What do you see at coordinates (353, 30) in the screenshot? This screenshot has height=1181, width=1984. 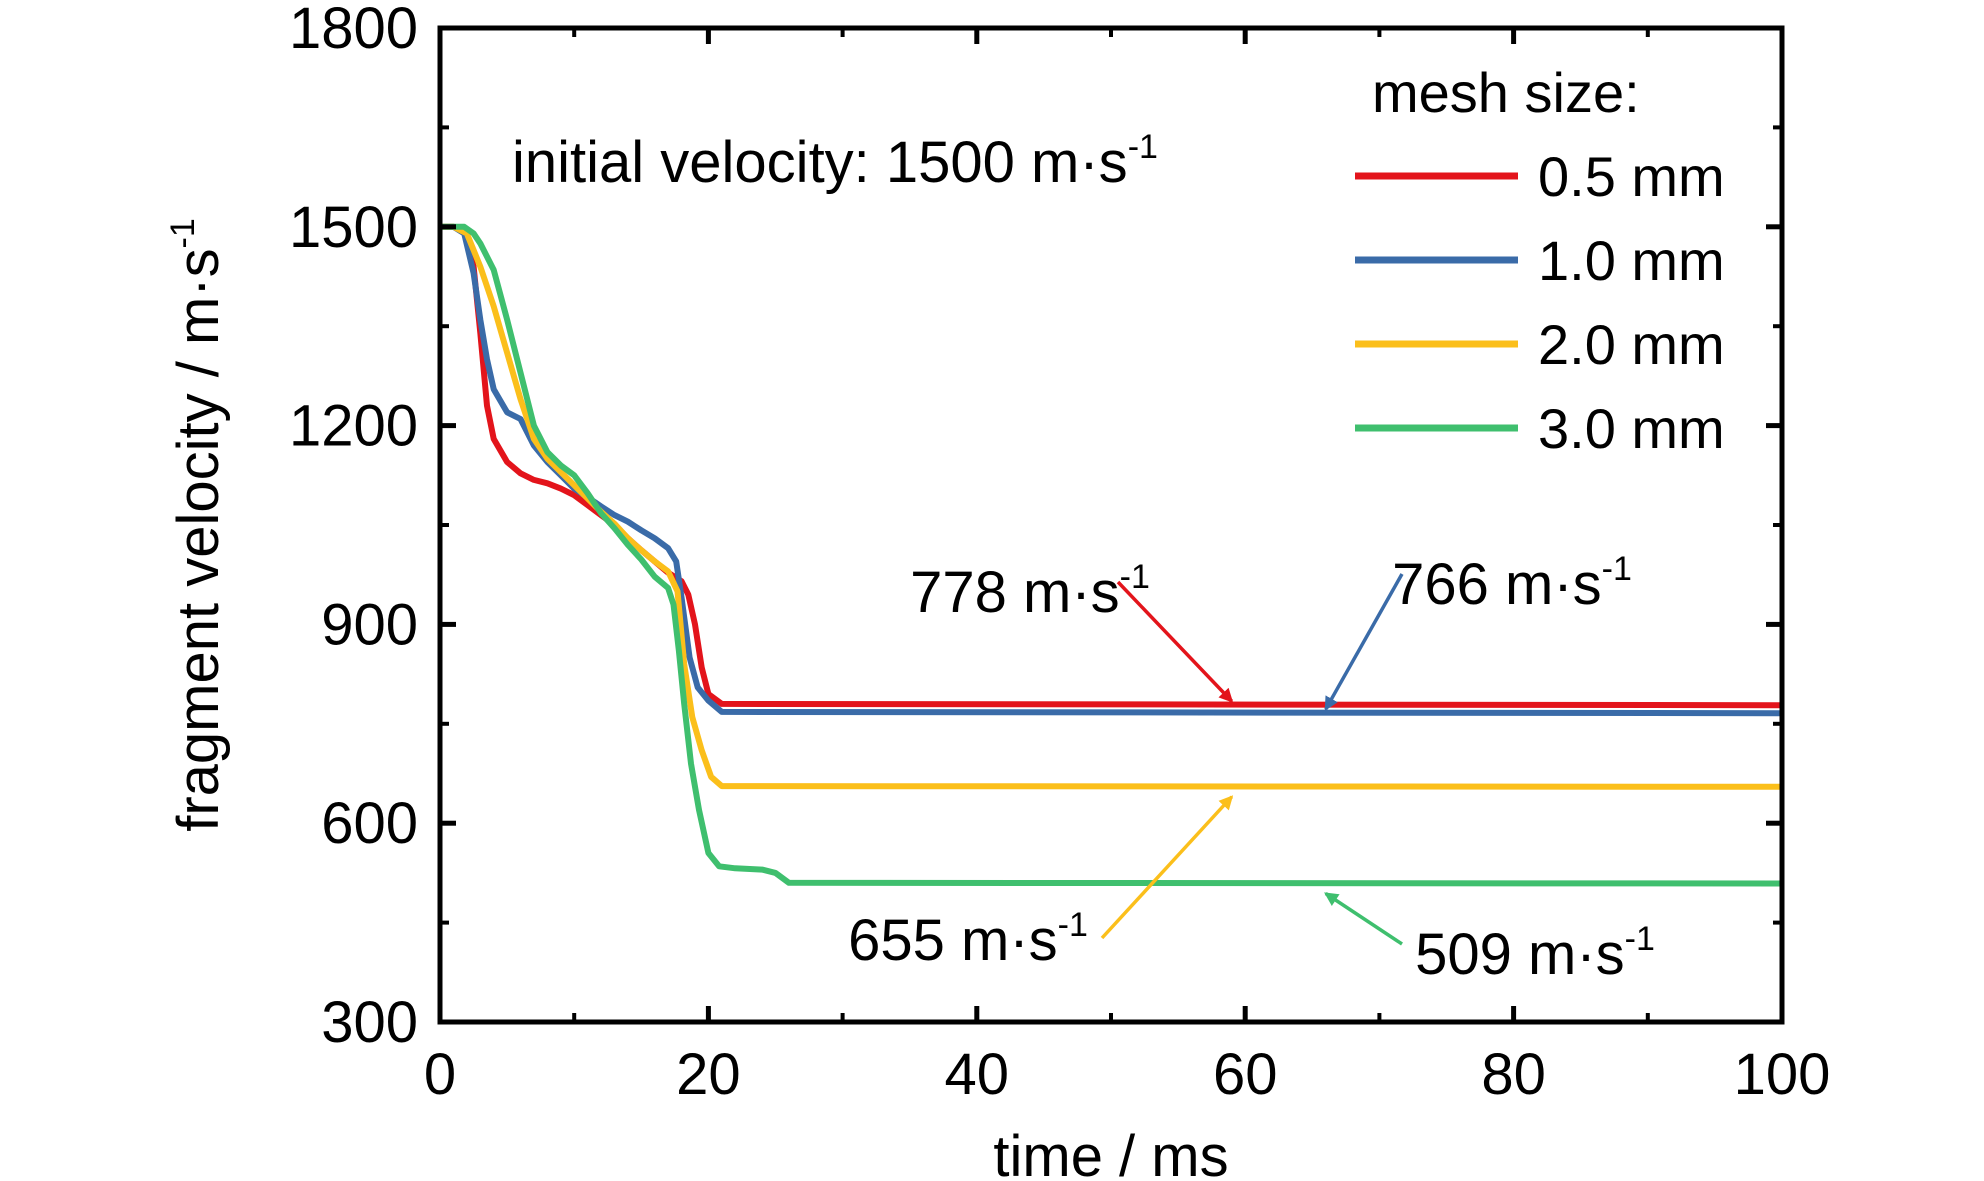 I see `y-tick-label: 1800` at bounding box center [353, 30].